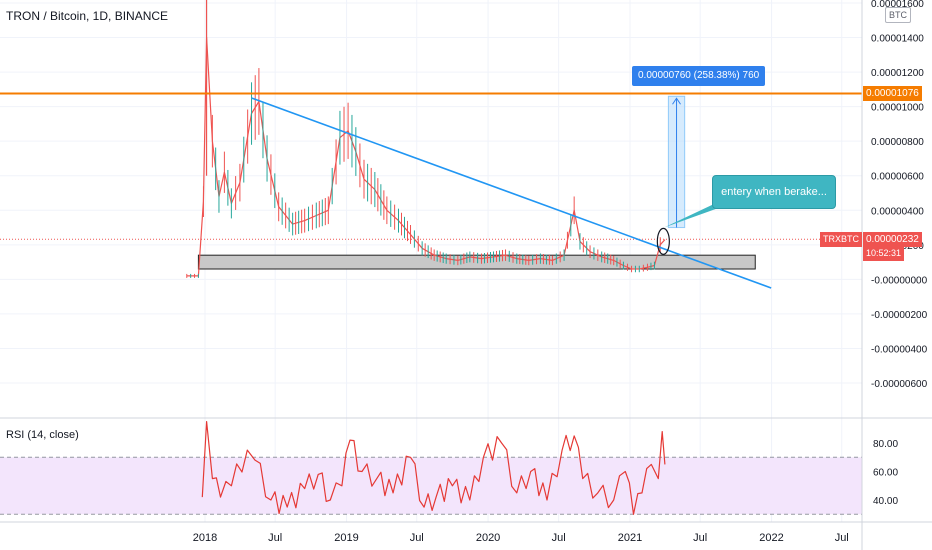 Image resolution: width=932 pixels, height=550 pixels. Describe the element at coordinates (897, 177) in the screenshot. I see `price-axis-label: 0.00000600` at that location.